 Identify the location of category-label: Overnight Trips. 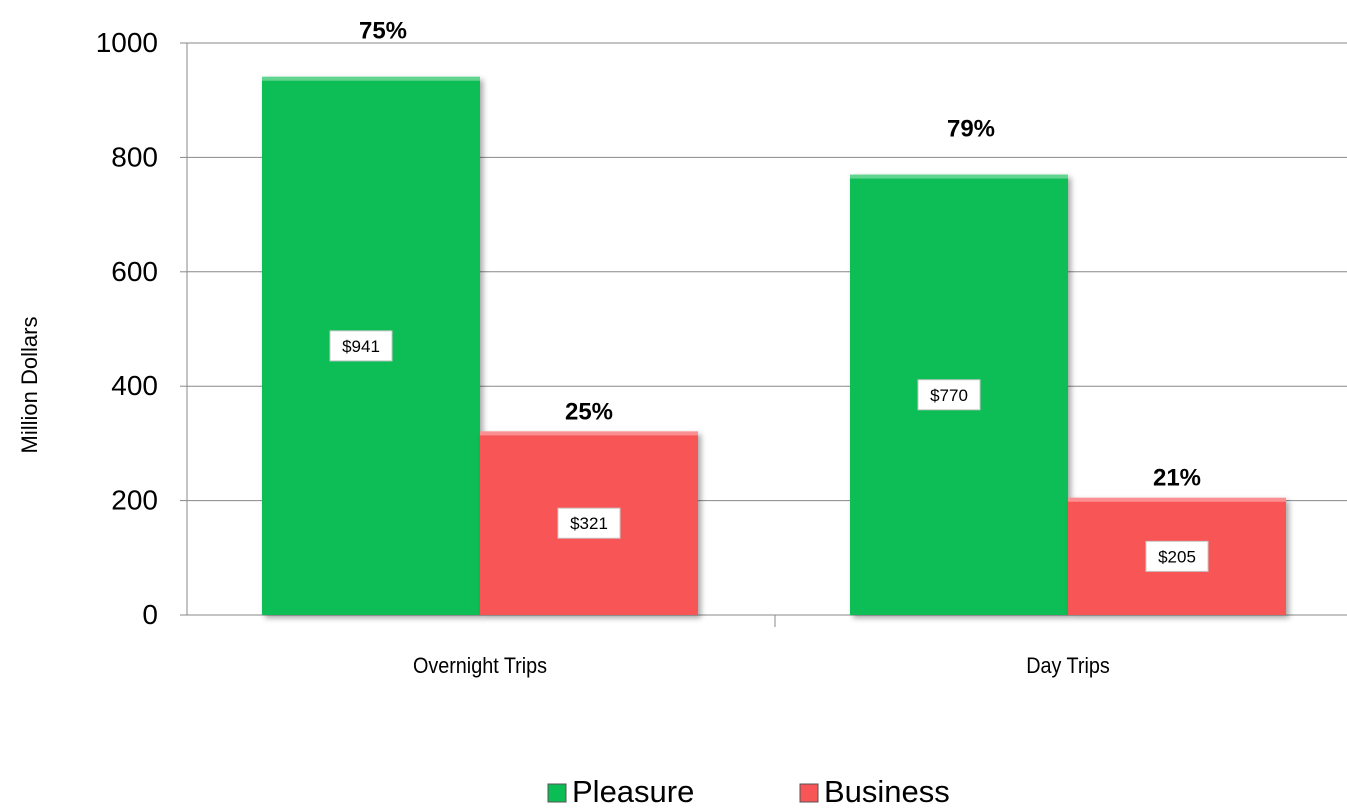
(480, 666).